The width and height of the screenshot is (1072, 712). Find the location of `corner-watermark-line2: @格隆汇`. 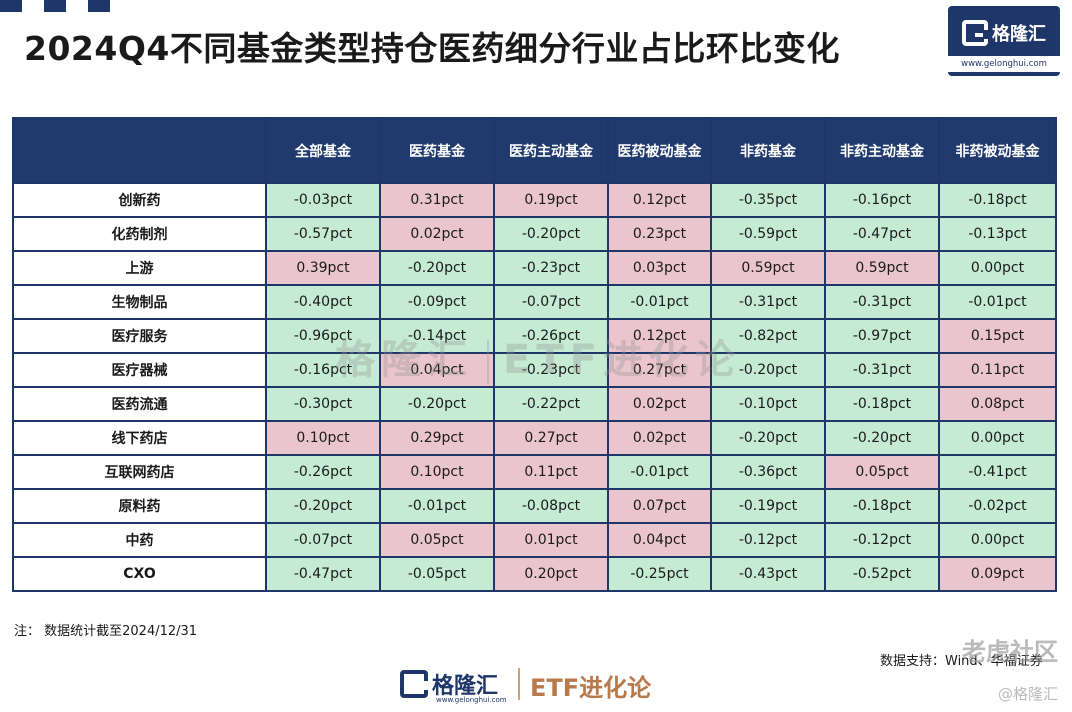

corner-watermark-line2: @格隆汇 is located at coordinates (1027, 694).